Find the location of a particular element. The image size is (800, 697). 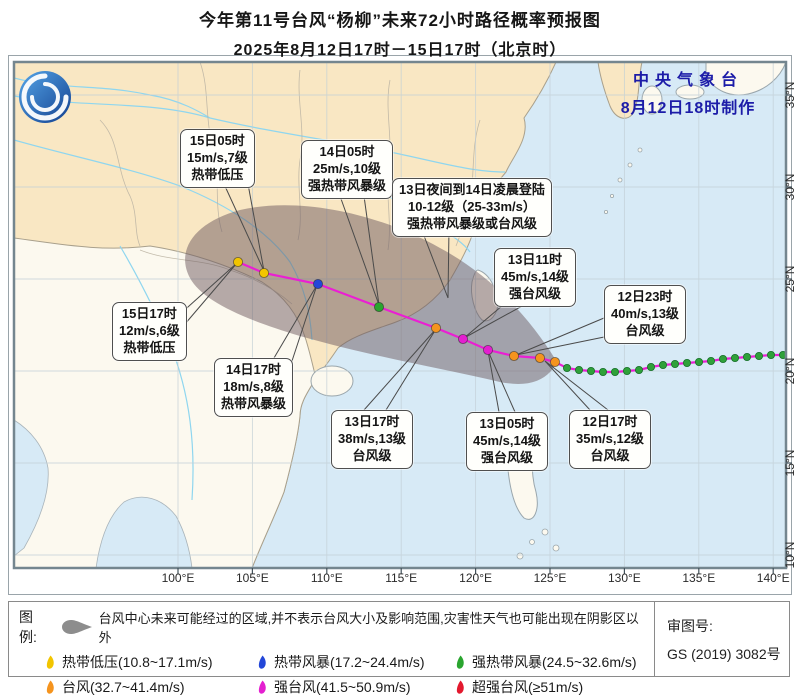

lon-label: 115°E is located at coordinates (401, 578).